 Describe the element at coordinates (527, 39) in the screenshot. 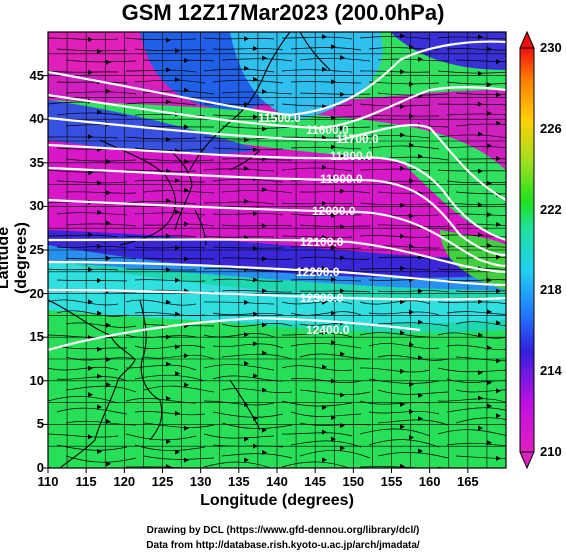

I see `colorbar-max-arrow` at that location.